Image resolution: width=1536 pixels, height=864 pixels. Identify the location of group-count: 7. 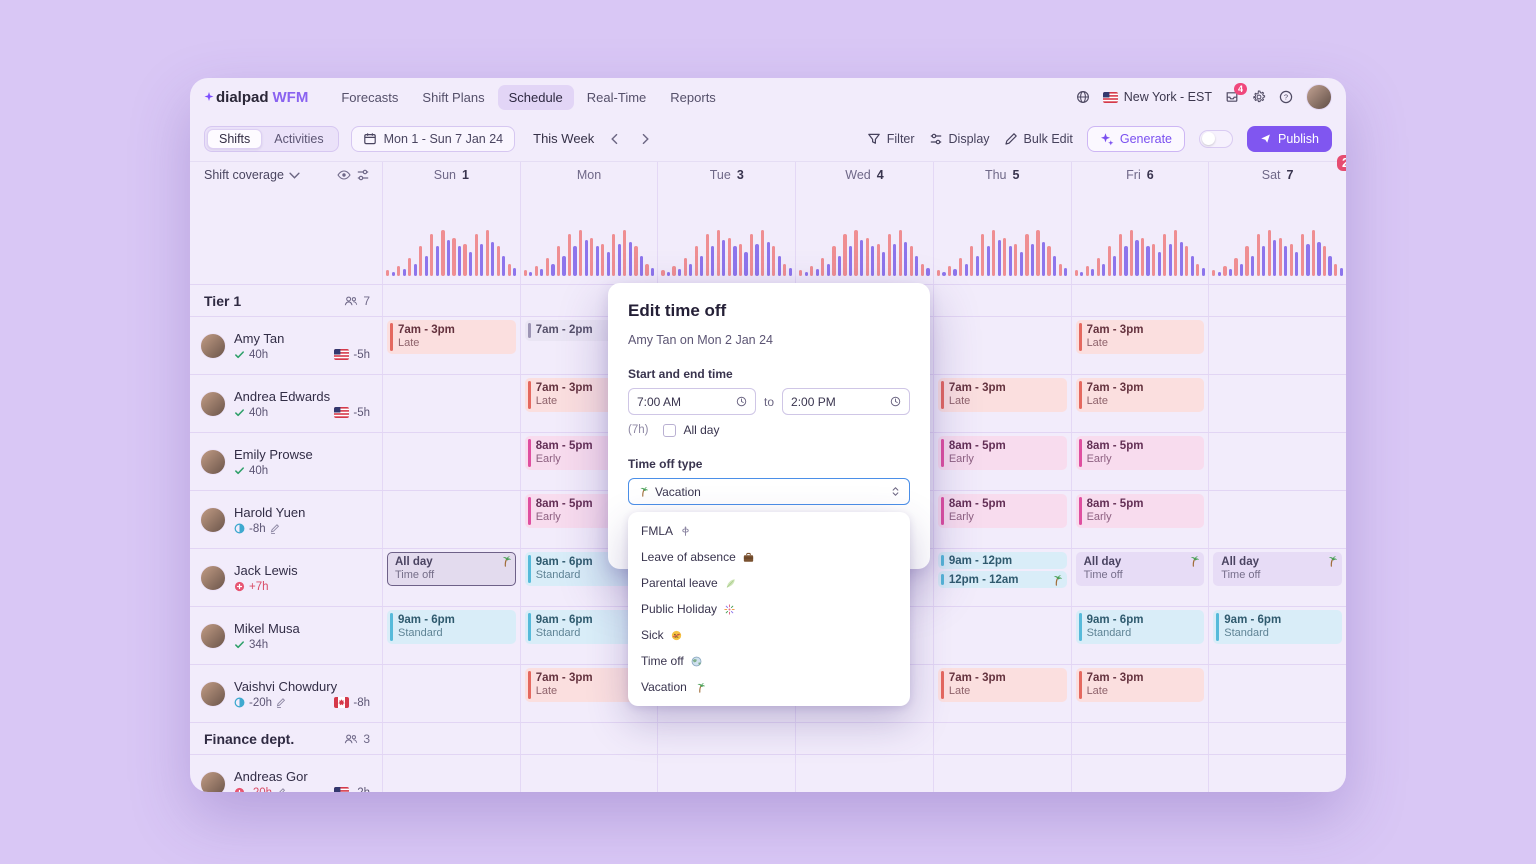
(357, 301).